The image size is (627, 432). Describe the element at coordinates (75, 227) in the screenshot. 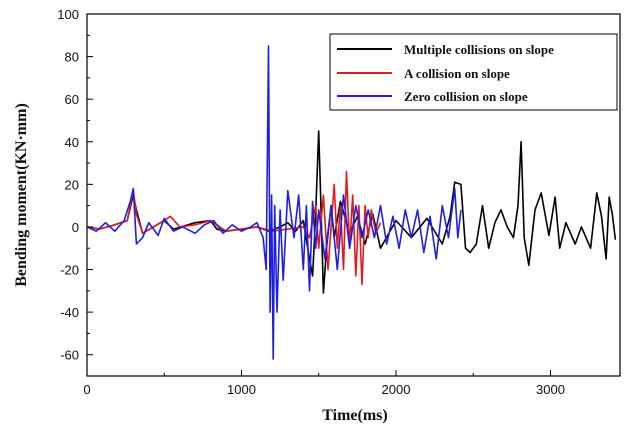

I see `y-tick-label: 0` at that location.